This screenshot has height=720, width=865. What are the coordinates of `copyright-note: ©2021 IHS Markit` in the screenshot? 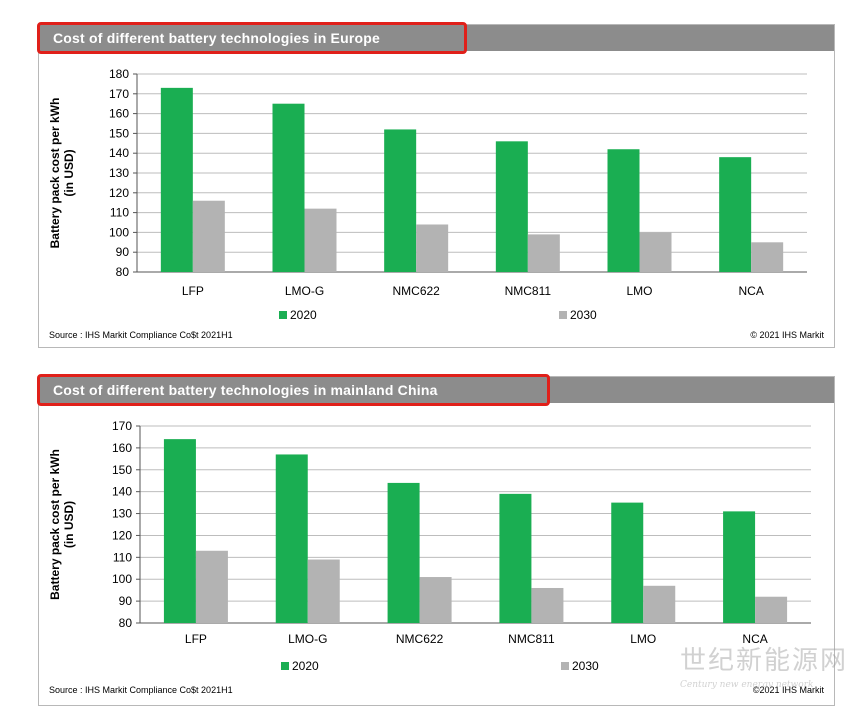 It's located at (789, 690).